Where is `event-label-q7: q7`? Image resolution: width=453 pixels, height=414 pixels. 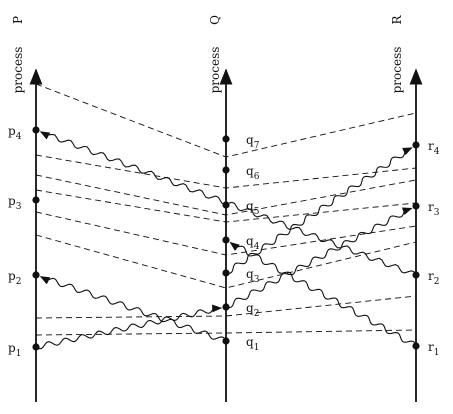 event-label-q7: q7 is located at coordinates (253, 142).